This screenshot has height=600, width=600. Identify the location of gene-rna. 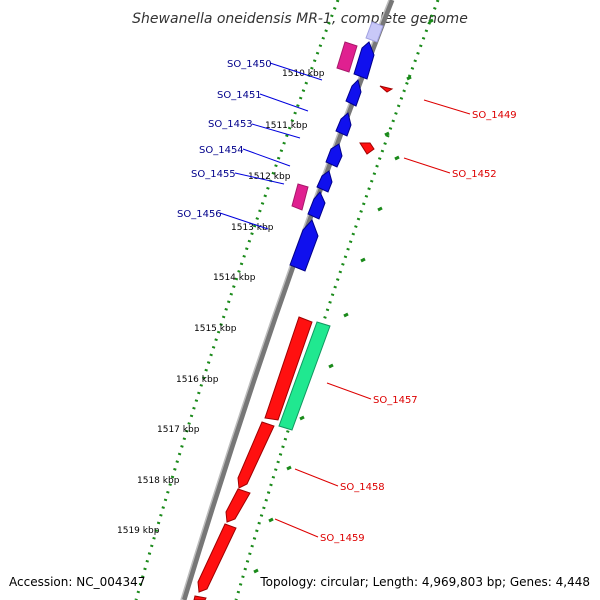
(304, 376).